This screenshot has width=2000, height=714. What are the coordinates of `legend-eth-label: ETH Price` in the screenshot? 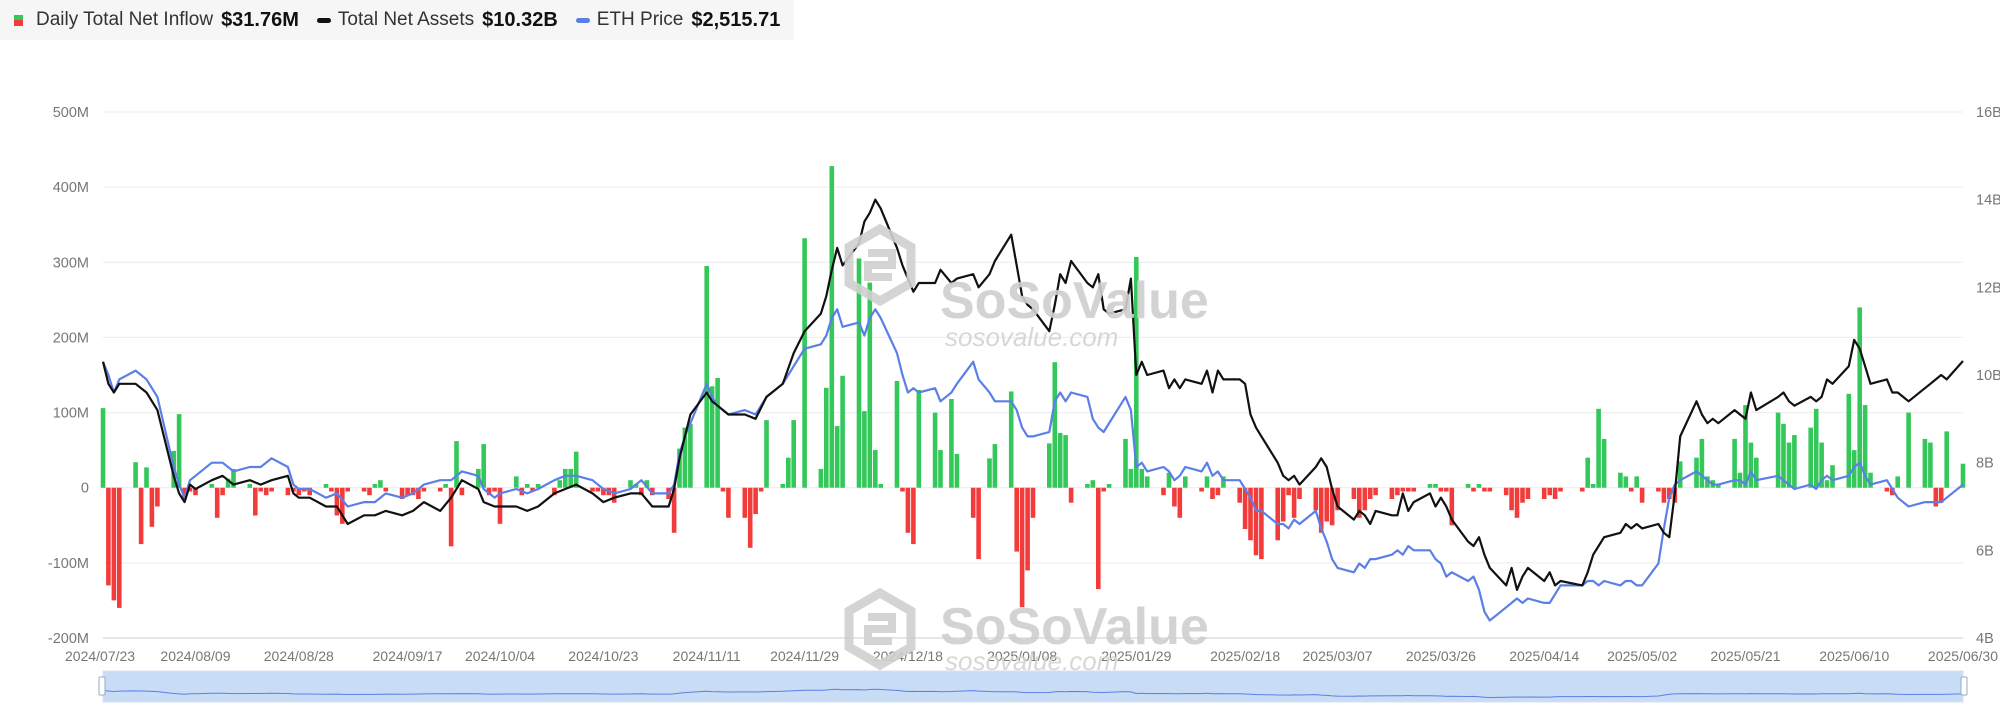 It's located at (640, 19).